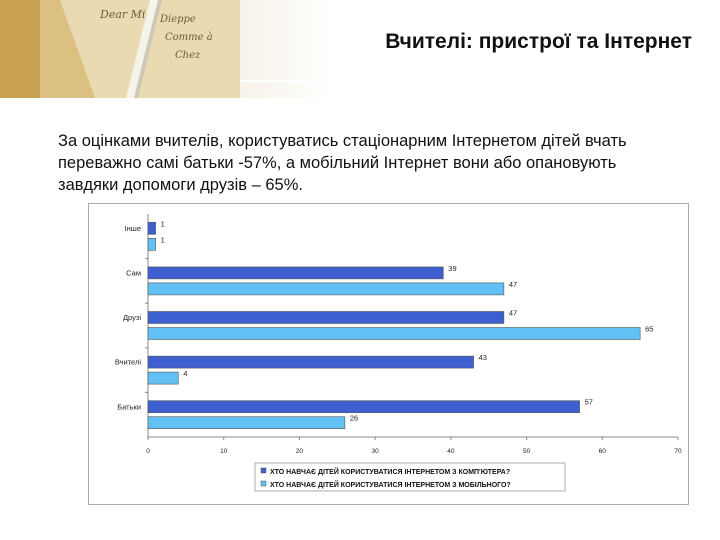 Image resolution: width=720 pixels, height=540 pixels. I want to click on data-label: 65, so click(649, 329).